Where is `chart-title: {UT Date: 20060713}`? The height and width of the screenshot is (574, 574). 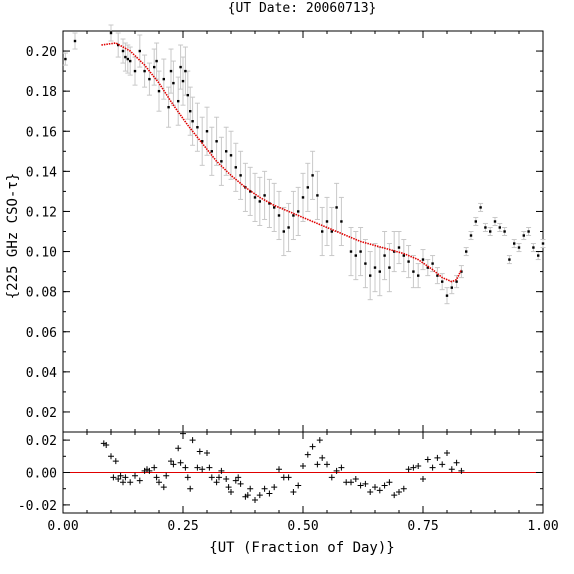
chart-title: {UT Date: 20060713} is located at coordinates (302, 8).